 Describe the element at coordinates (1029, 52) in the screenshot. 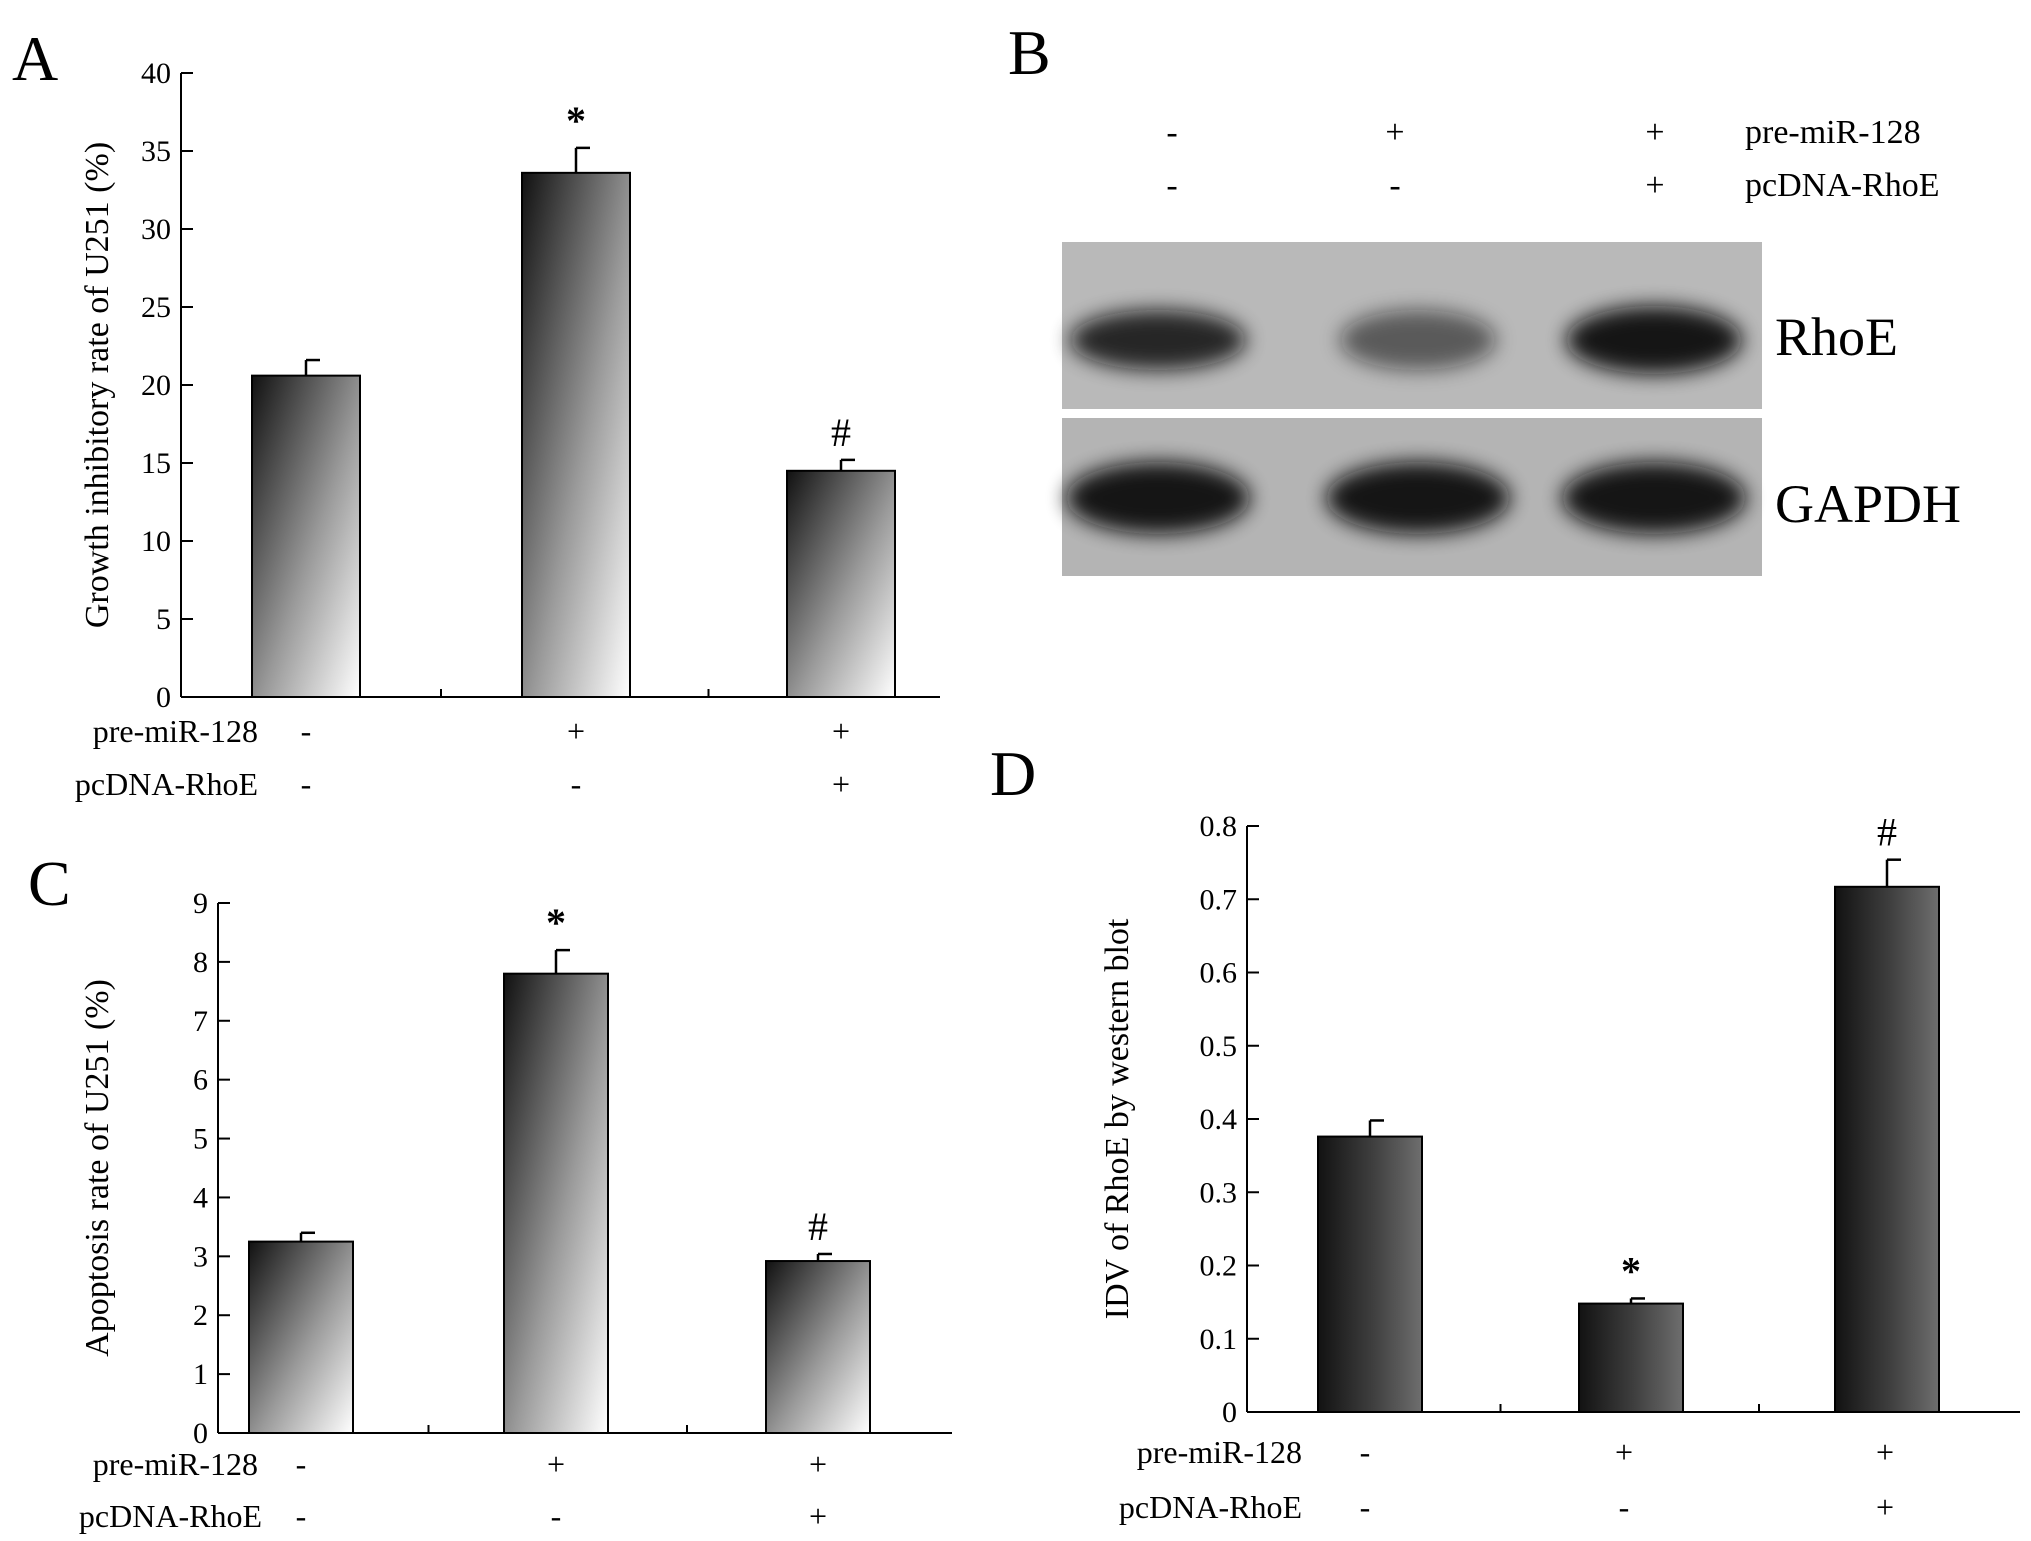

I see `panel-letter-b: B` at that location.